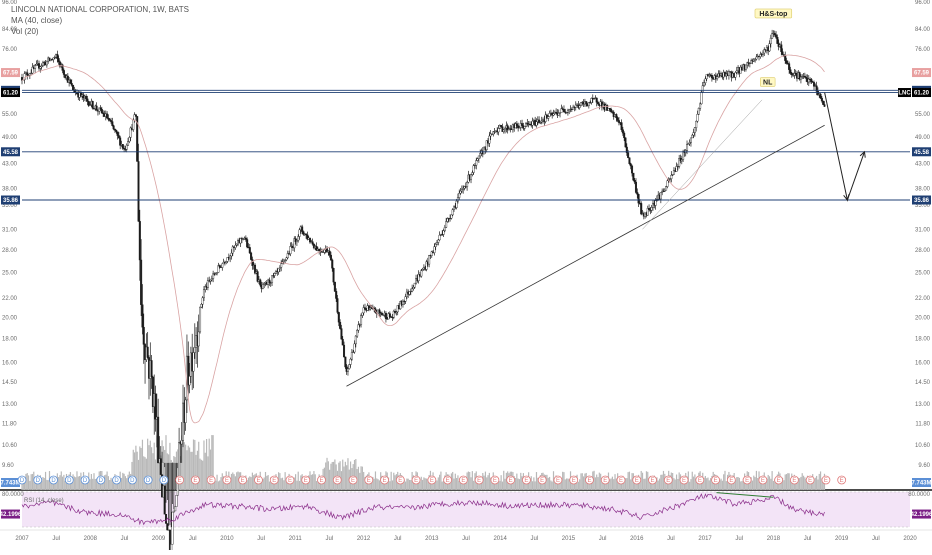  What do you see at coordinates (773, 13) in the screenshot?
I see `annotation-hs-top: H&S-top` at bounding box center [773, 13].